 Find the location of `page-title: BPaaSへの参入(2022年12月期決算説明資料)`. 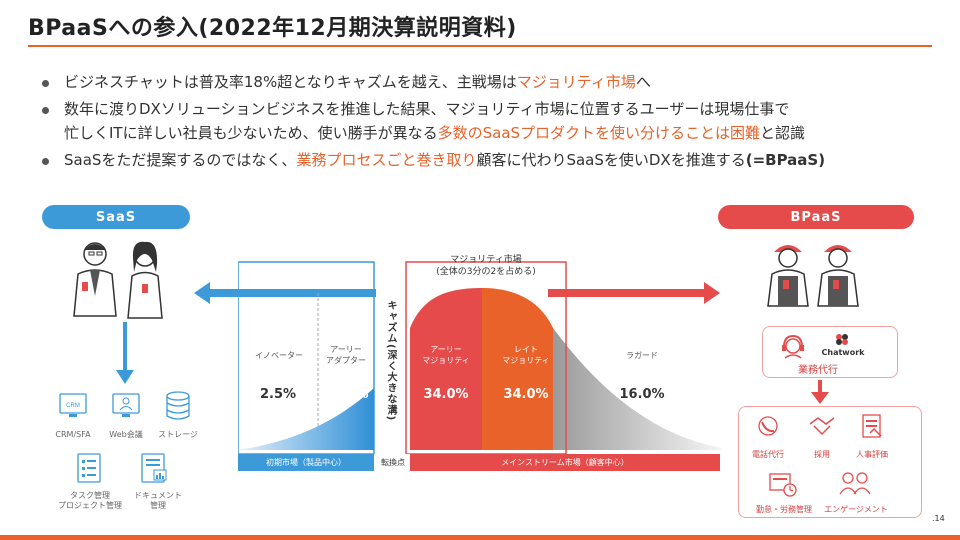

page-title: BPaaSへの参入(2022年12月期決算説明資料) is located at coordinates (272, 28).